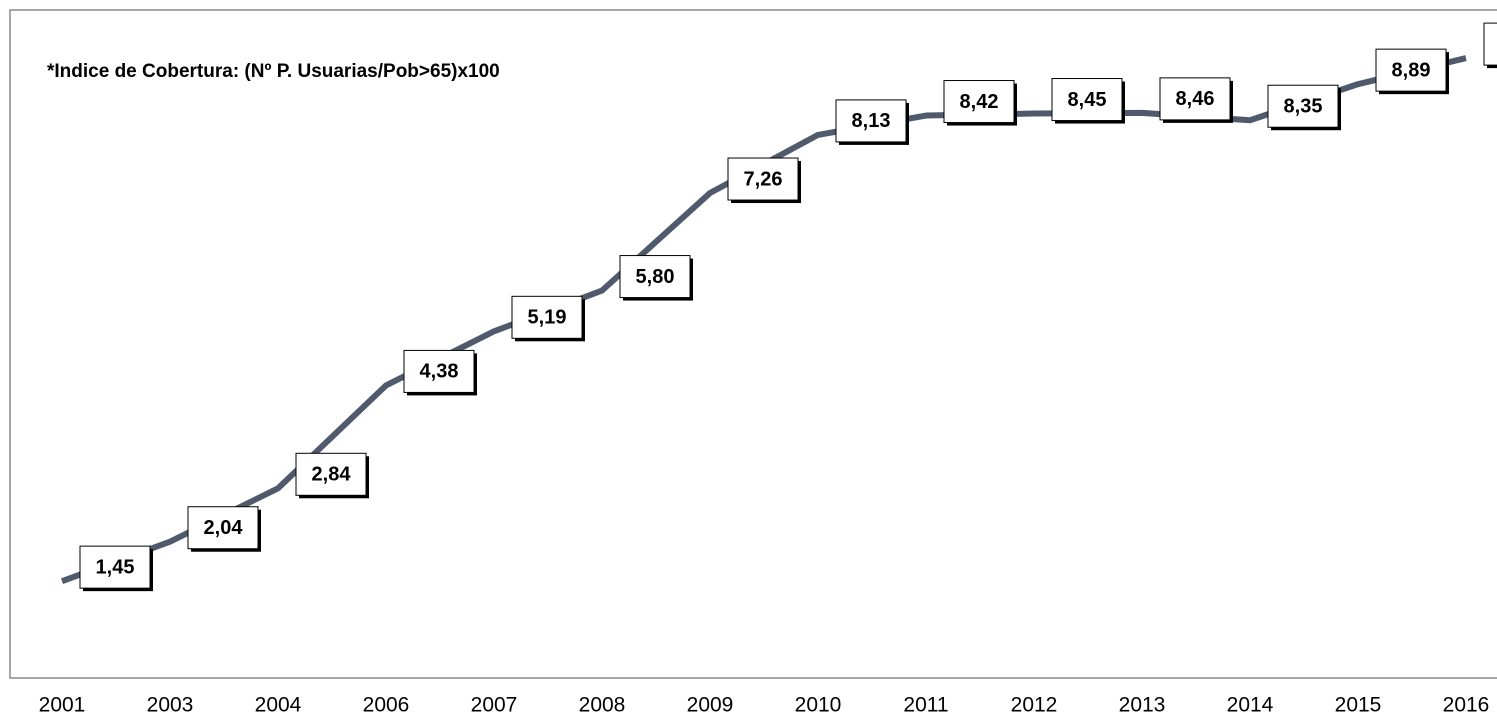  I want to click on data-label: 8,46, so click(1195, 99).